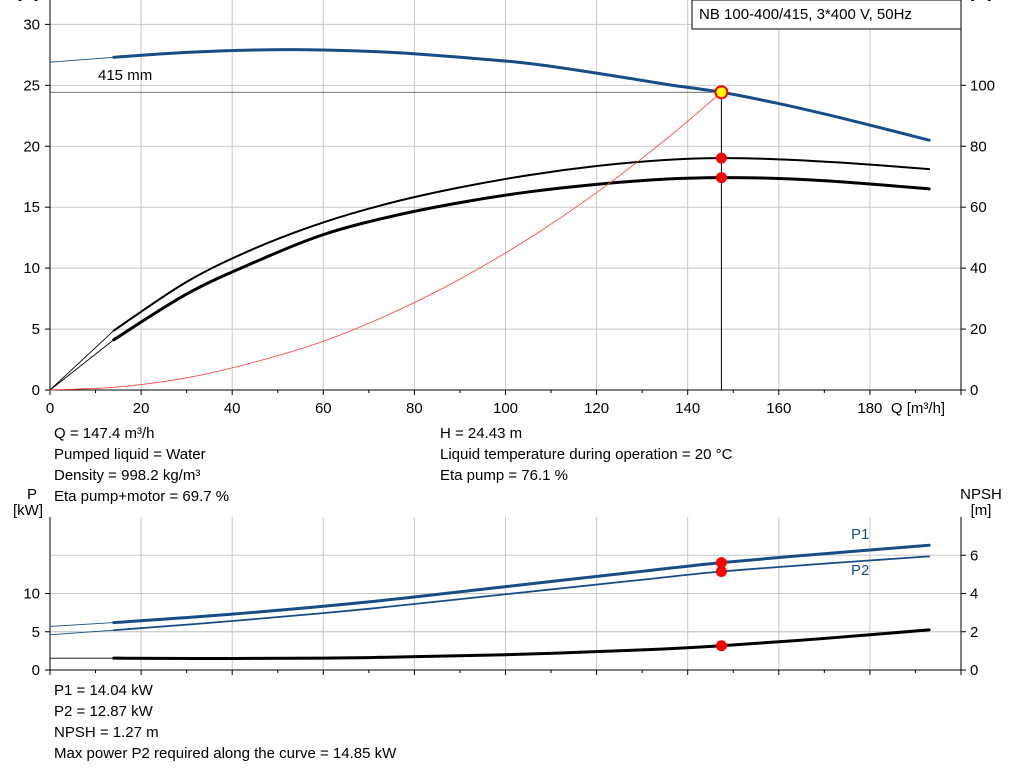 The width and height of the screenshot is (1024, 781). Describe the element at coordinates (981, 494) in the screenshot. I see `panel2-y2-label-name: NPSH` at that location.